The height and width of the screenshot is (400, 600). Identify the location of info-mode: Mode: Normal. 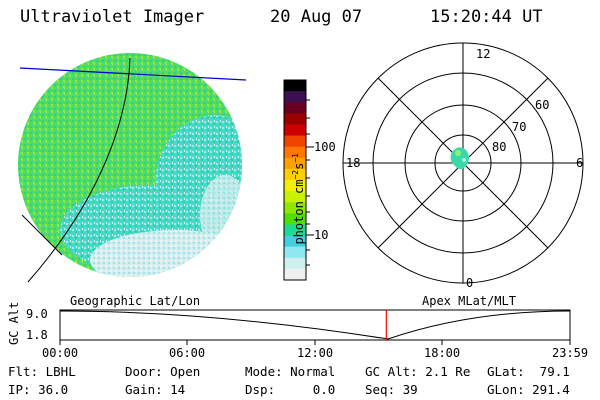
(290, 371).